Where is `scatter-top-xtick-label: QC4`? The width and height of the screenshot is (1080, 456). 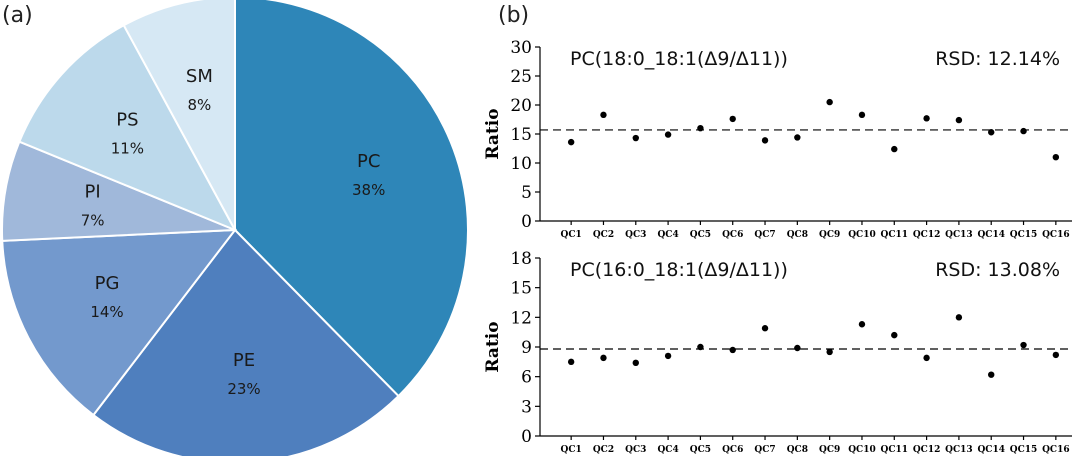
scatter-top-xtick-label: QC4 is located at coordinates (667, 235).